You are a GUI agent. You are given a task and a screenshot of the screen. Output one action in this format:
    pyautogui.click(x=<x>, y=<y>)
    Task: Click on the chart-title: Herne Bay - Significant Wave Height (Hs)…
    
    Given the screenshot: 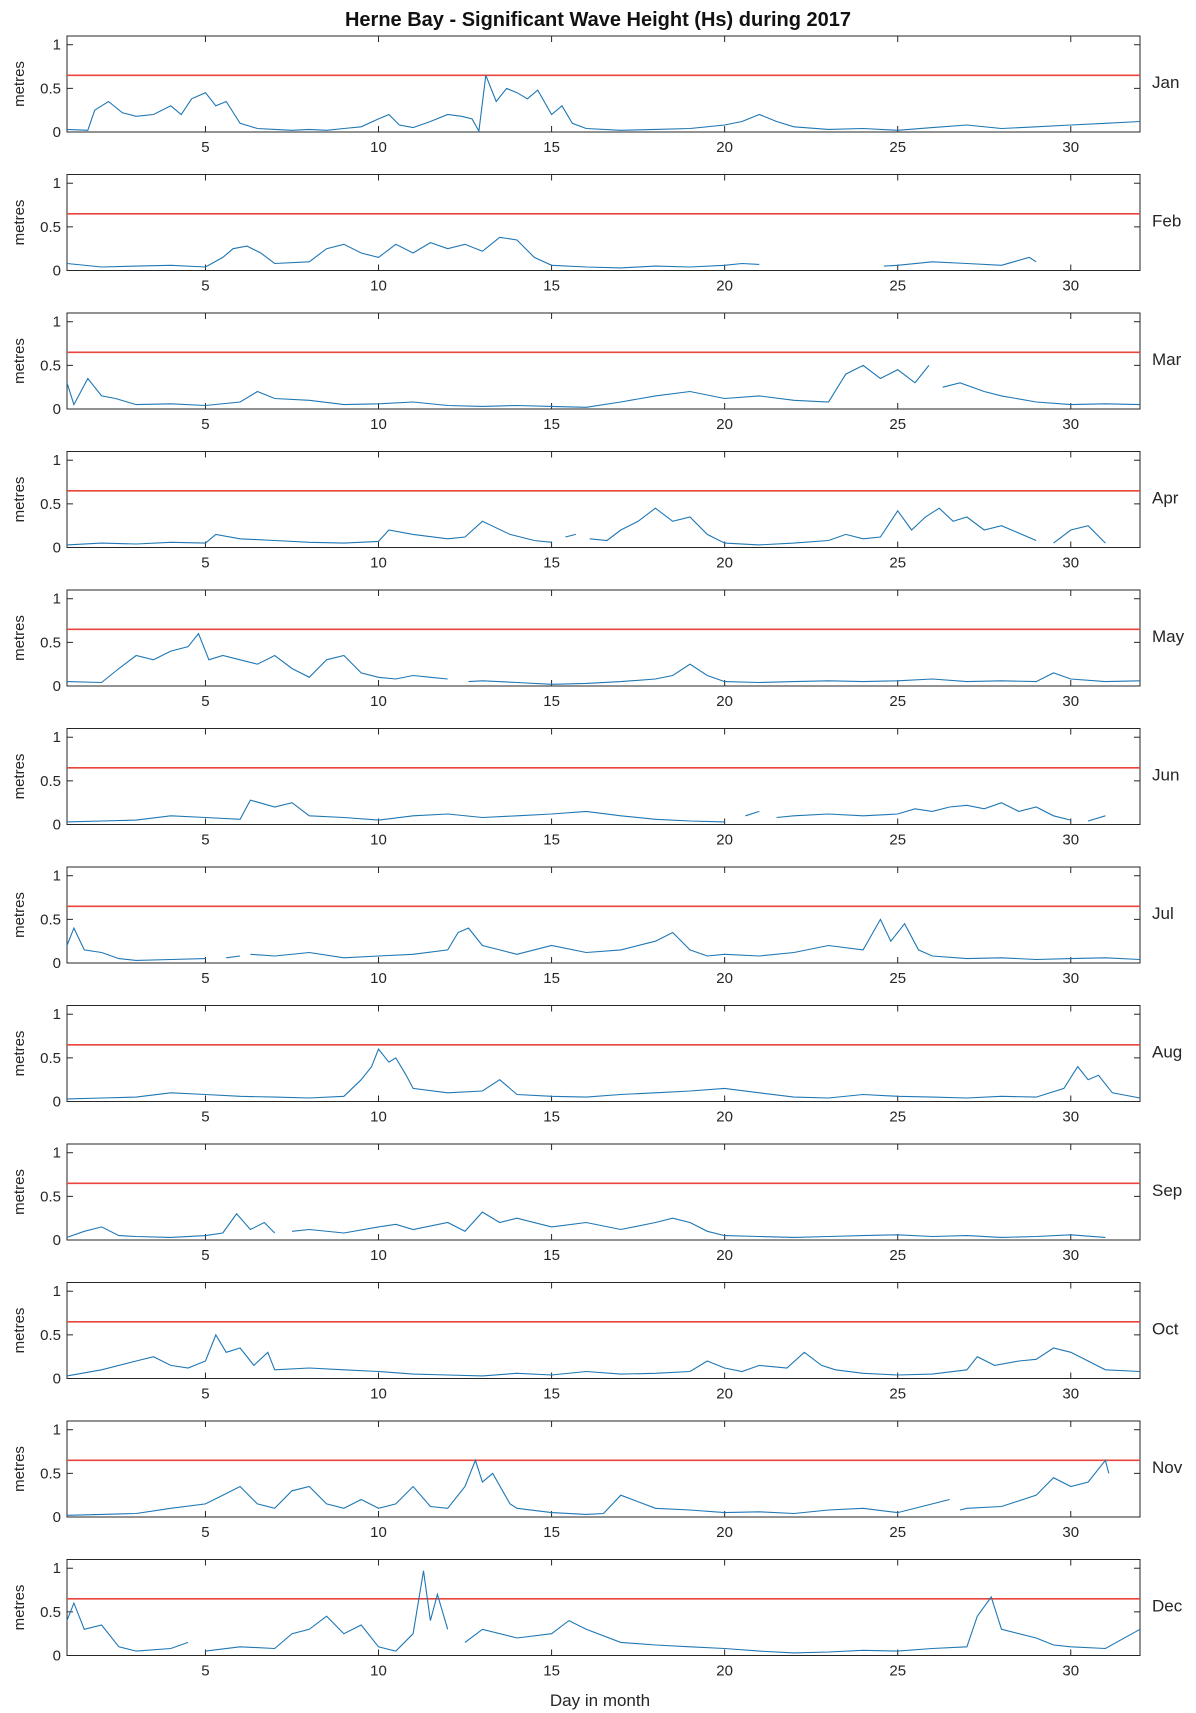 What is the action you would take?
    pyautogui.click(x=598, y=20)
    